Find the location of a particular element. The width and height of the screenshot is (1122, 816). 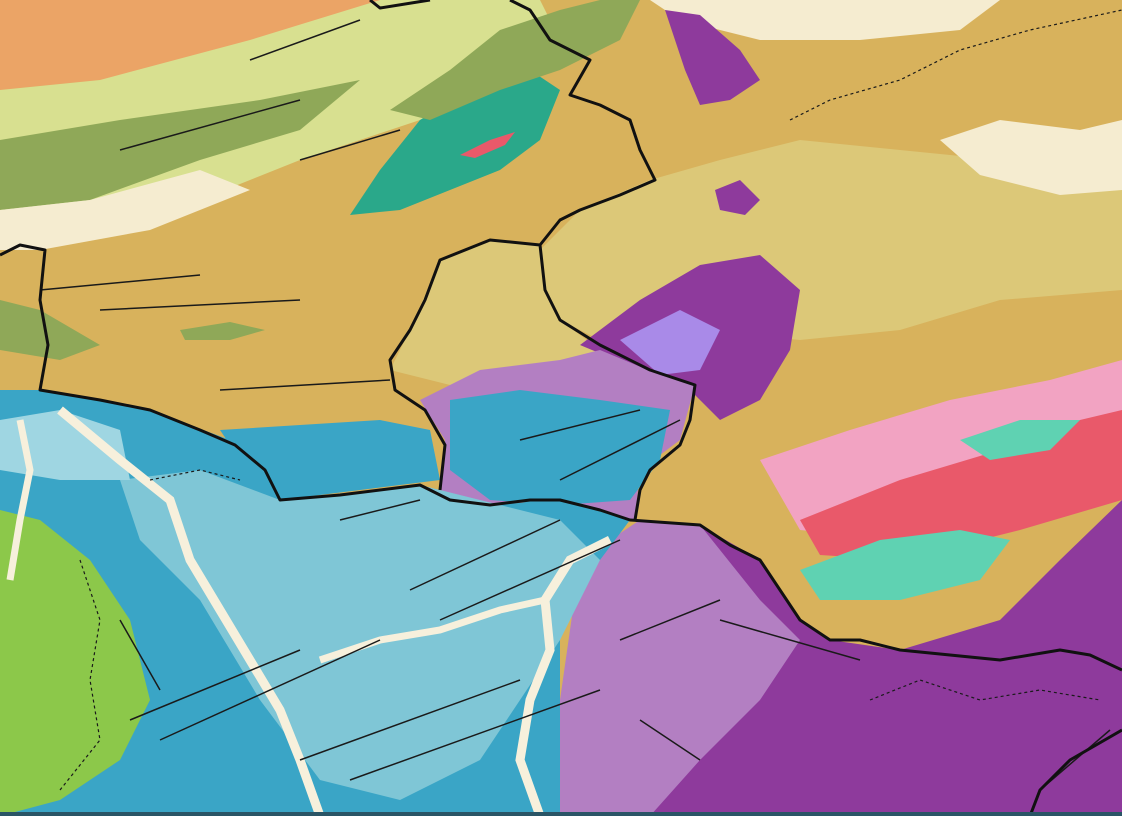

unit-orange-nw is located at coordinates (190, 45).